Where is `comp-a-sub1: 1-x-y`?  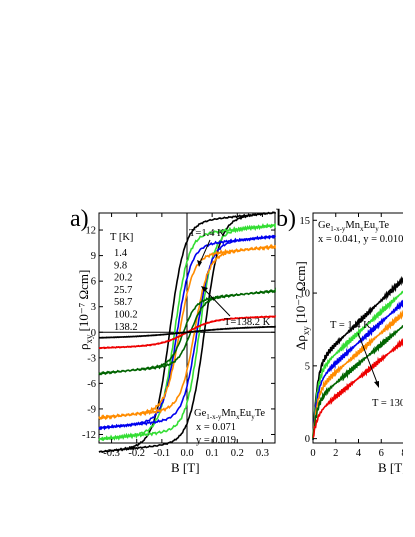
comp-a-sub1: 1-x-y is located at coordinates (214, 417).